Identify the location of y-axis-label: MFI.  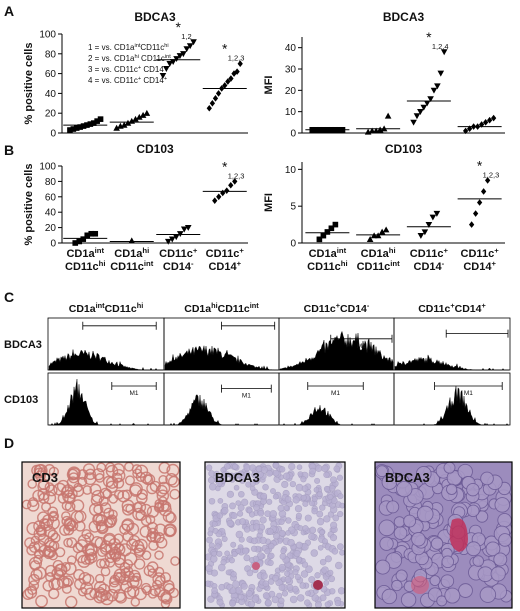
(269, 202).